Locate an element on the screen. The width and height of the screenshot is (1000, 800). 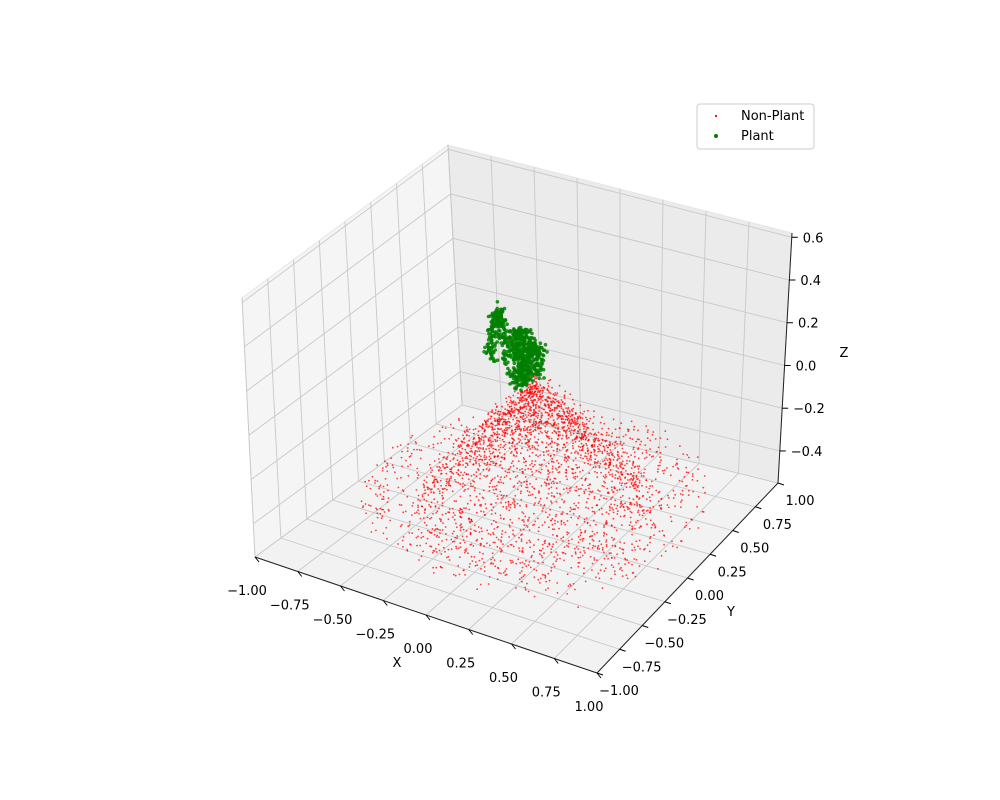
z-tick-label: 0.6 is located at coordinates (813, 238).